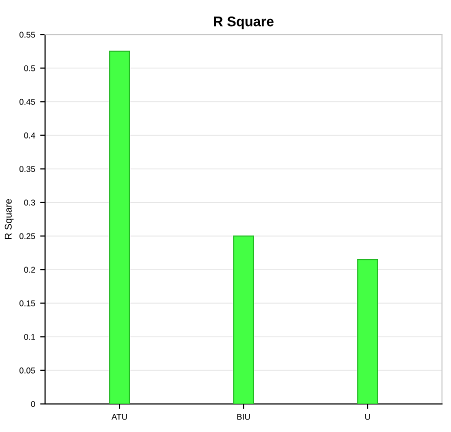 This screenshot has height=432, width=451. I want to click on y-axis-title: R Square, so click(9, 219).